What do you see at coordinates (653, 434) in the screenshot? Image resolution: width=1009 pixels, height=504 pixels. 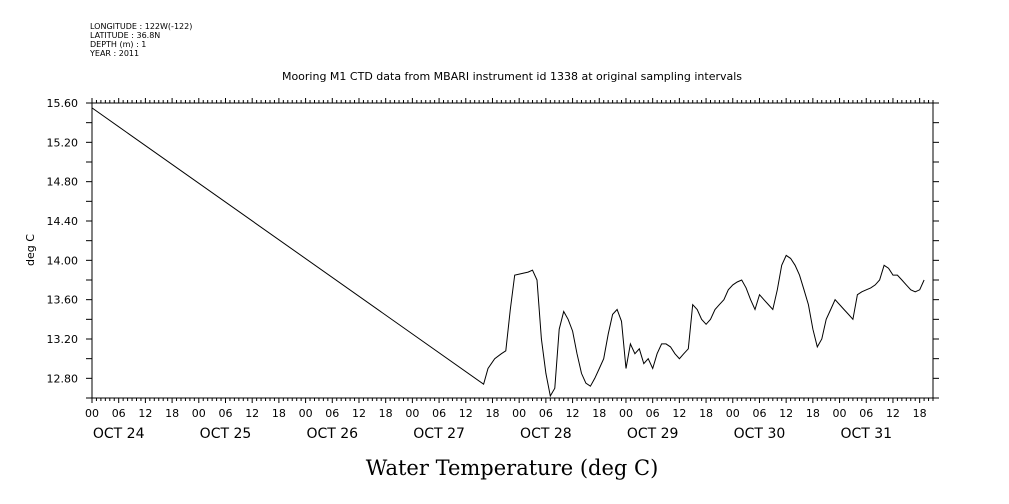 I see `x-day-label: OCT 29` at bounding box center [653, 434].